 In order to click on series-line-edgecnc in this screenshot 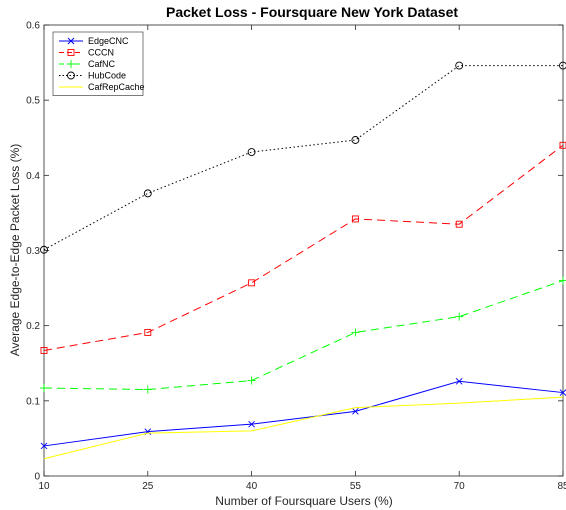, I will do `click(303, 413)`.